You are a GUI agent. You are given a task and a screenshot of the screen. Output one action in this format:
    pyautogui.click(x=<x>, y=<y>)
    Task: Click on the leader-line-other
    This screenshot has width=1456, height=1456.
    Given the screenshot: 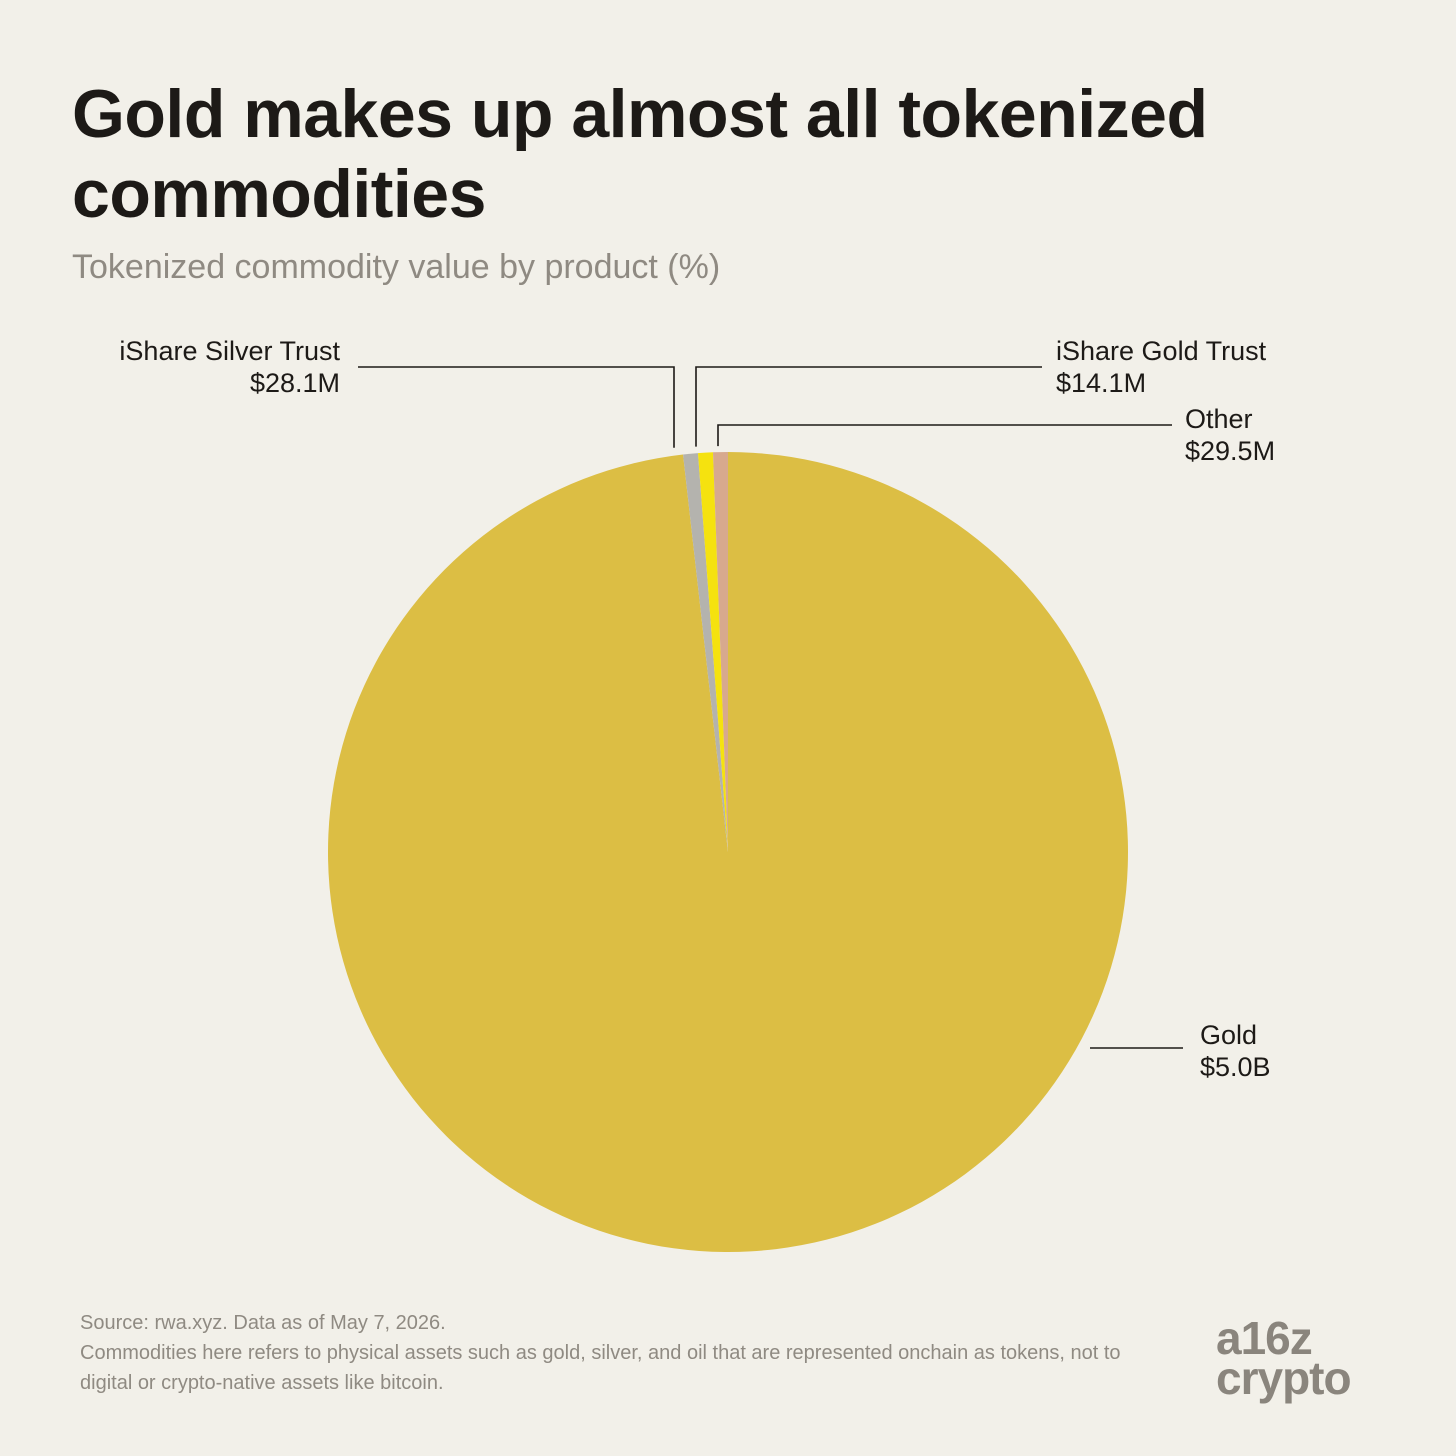 What is the action you would take?
    pyautogui.click(x=944, y=435)
    